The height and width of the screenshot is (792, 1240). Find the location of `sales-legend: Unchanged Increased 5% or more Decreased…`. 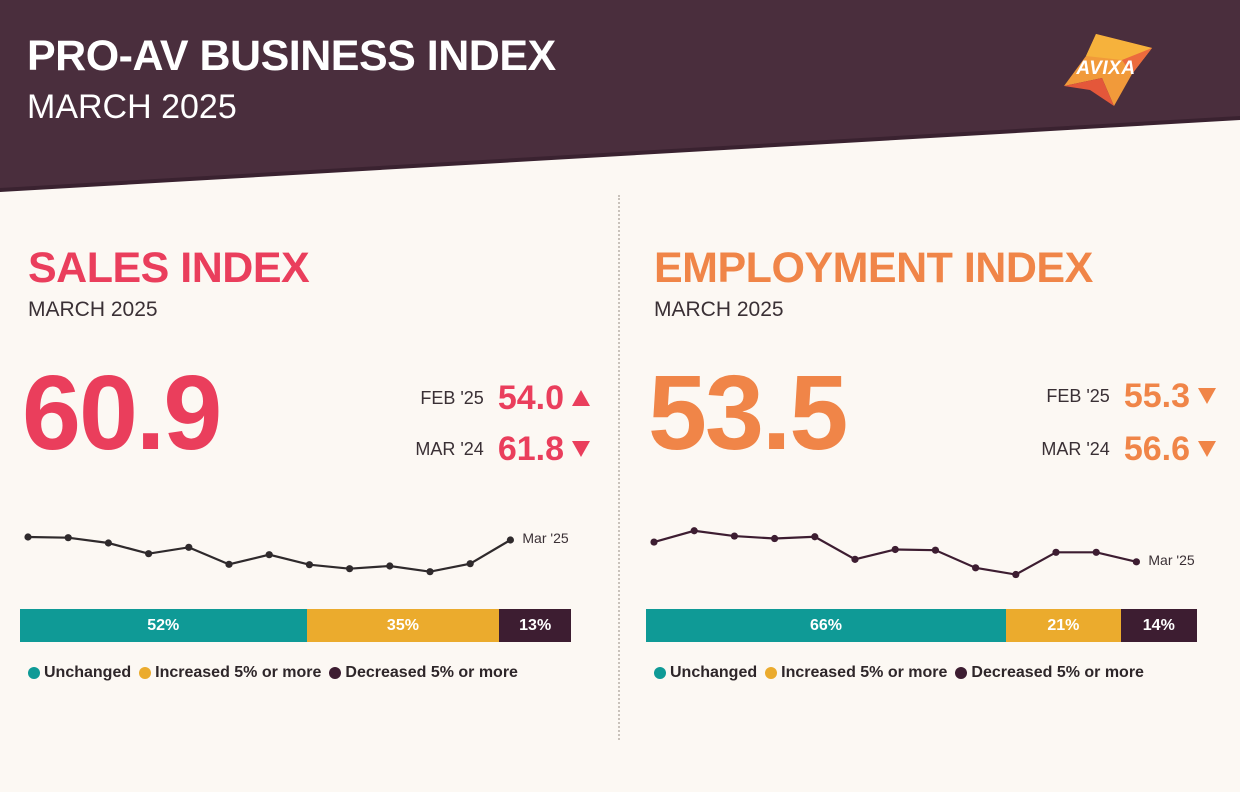

sales-legend: Unchanged Increased 5% or more Decreased… is located at coordinates (277, 673).